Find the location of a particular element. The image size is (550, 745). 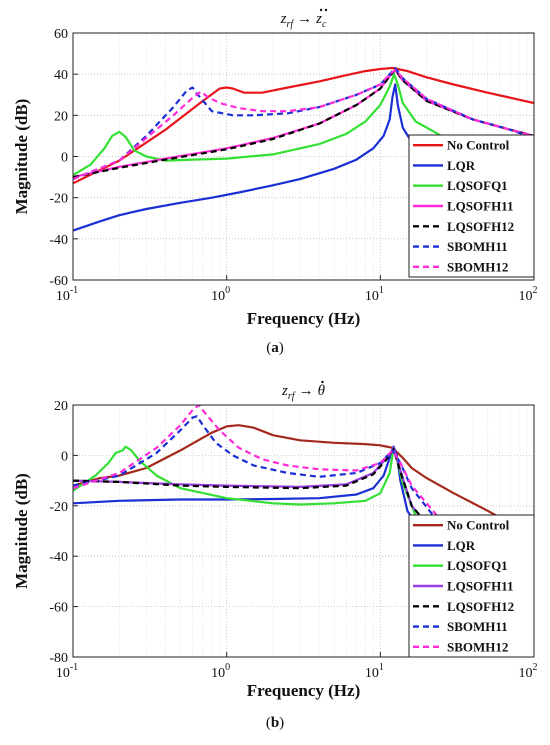

title-rhs-subscript: c is located at coordinates (324, 24).